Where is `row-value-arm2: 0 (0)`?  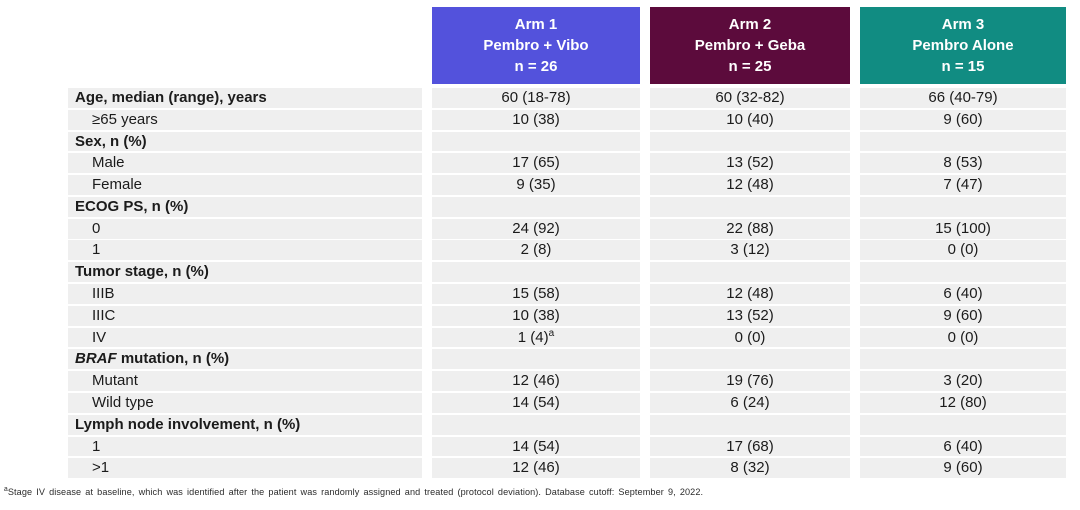
row-value-arm2: 0 (0) is located at coordinates (750, 337).